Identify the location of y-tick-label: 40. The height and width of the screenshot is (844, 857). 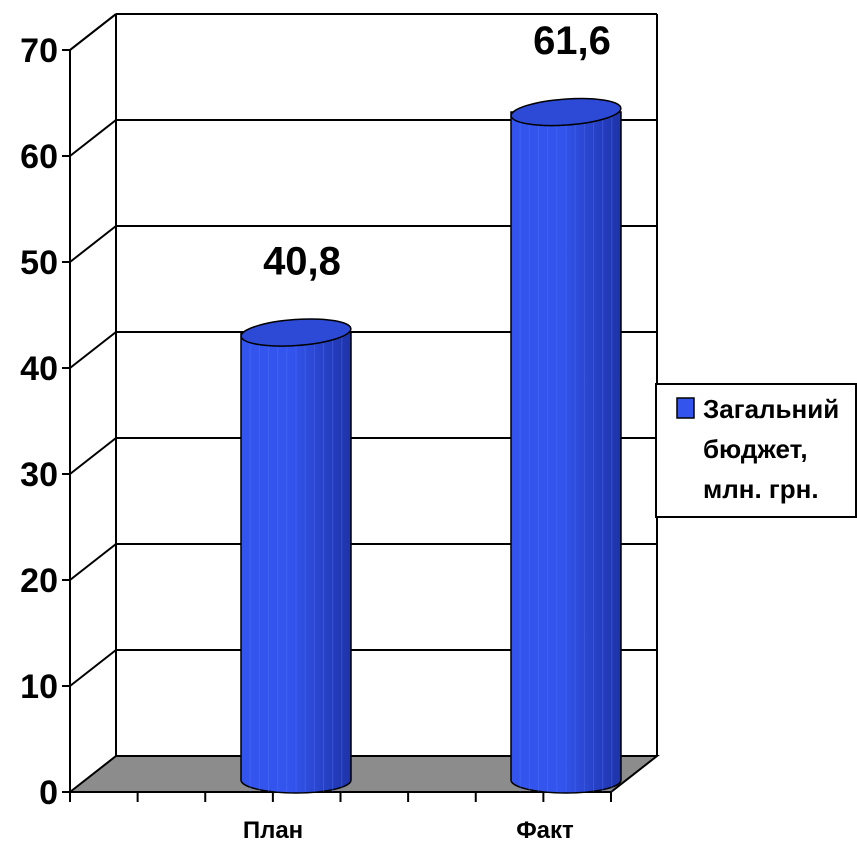
(39, 369).